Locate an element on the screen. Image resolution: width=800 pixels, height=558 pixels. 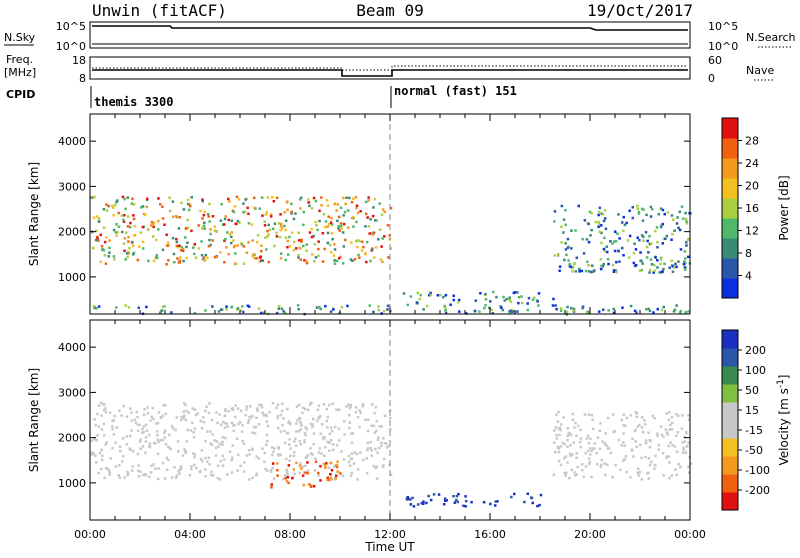
time-tick-label: 08:00 is located at coordinates (290, 534).